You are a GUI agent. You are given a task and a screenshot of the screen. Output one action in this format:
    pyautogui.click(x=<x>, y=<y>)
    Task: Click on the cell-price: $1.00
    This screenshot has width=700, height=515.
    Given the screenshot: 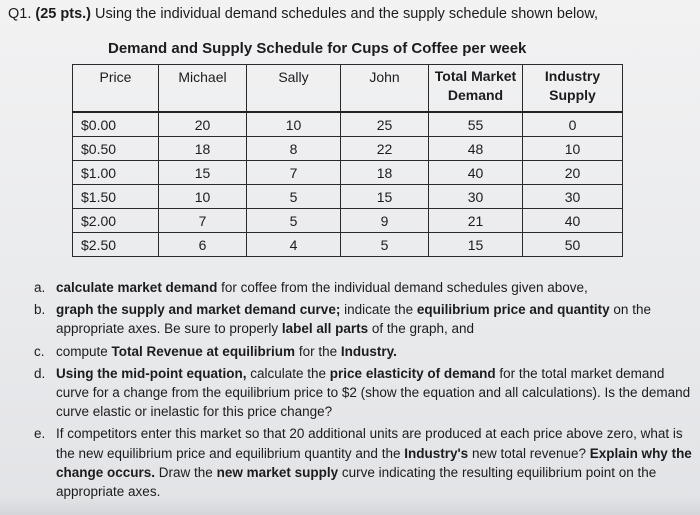 What is the action you would take?
    pyautogui.click(x=115, y=172)
    